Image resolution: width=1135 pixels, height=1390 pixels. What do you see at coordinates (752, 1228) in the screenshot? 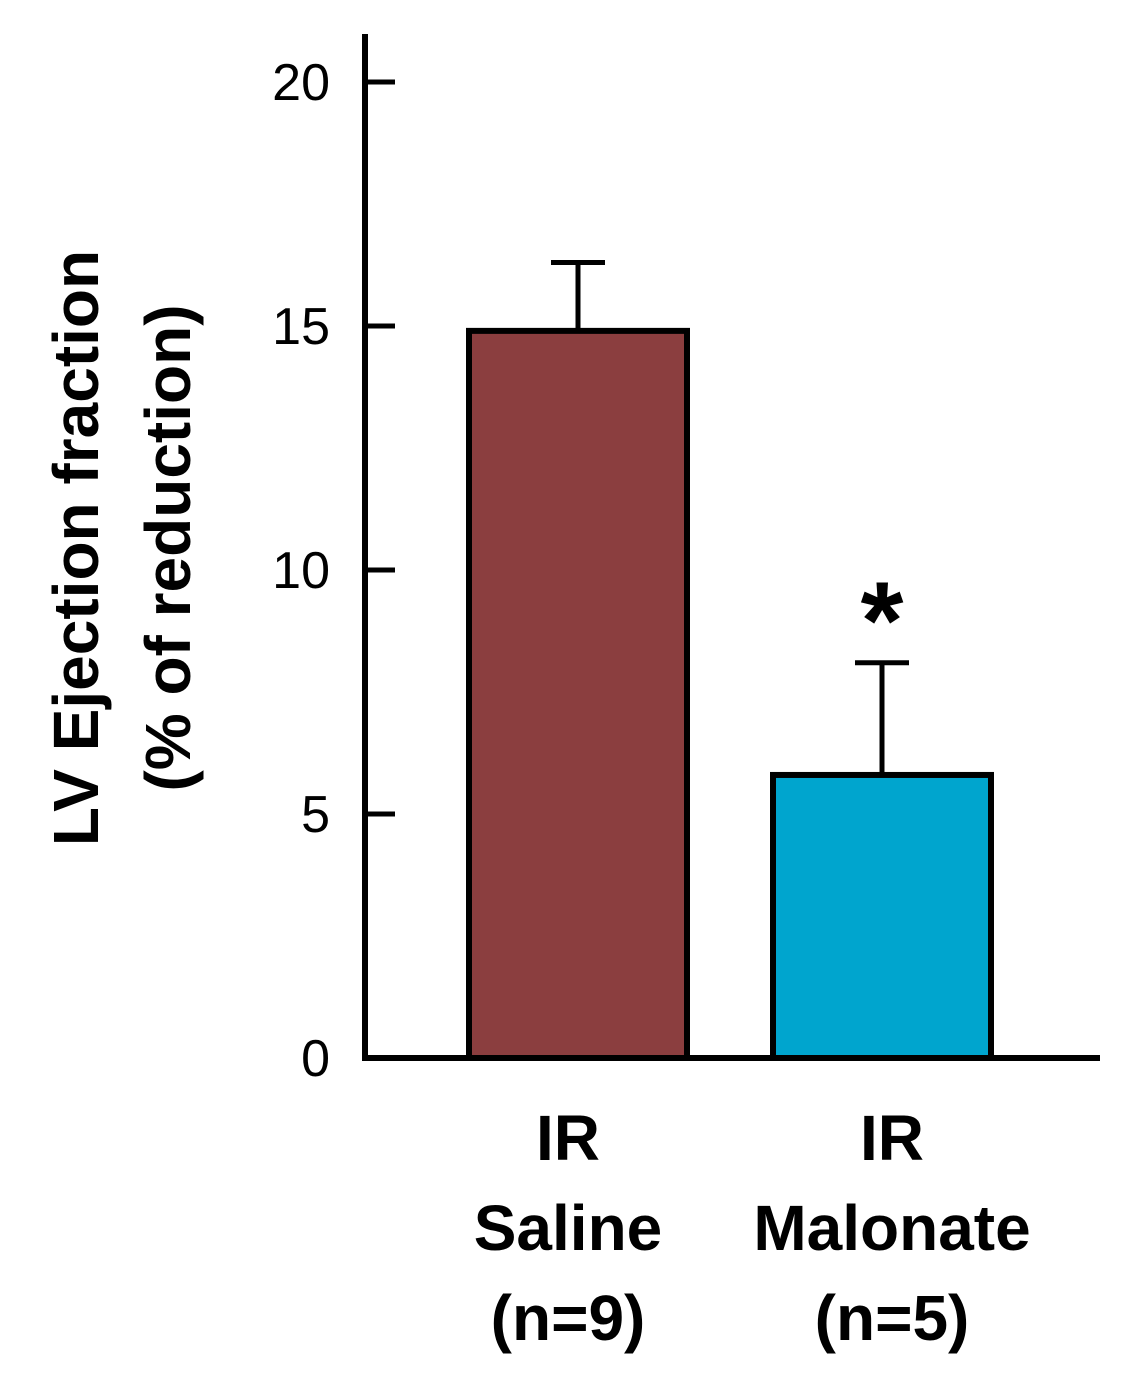
I see `category-labels-group: IR Saline (n=9) IR Malonate (n=5)` at bounding box center [752, 1228].